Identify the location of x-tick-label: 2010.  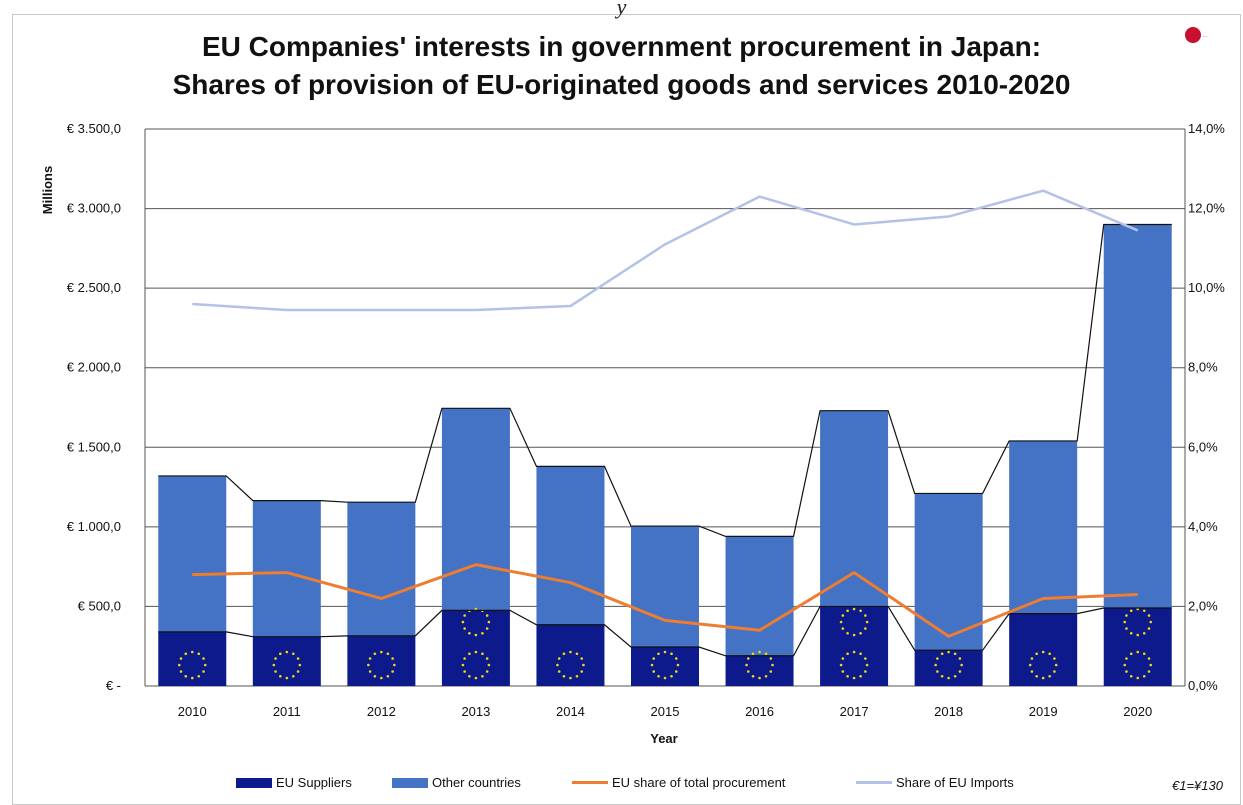
(192, 711).